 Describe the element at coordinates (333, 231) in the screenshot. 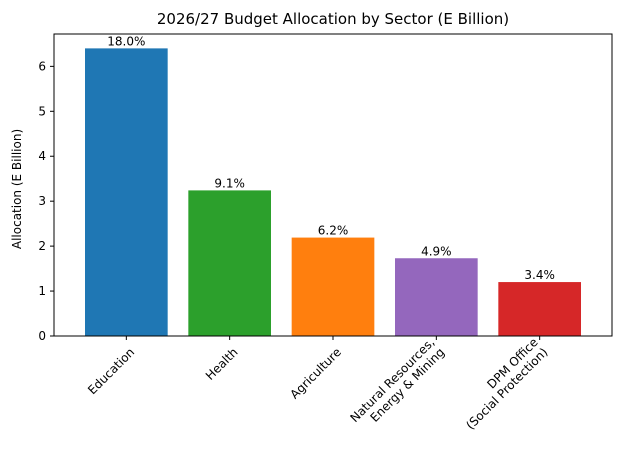

I see `data-label: 6.2%` at that location.